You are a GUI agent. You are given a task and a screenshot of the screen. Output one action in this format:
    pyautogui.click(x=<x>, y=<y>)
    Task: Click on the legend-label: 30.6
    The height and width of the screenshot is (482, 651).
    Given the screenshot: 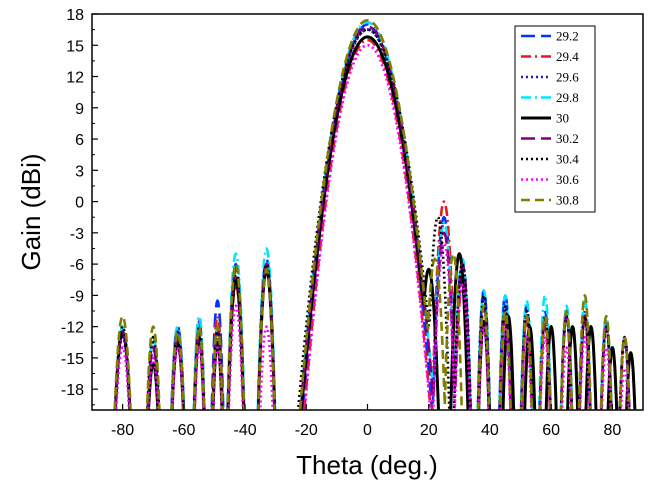 What is the action you would take?
    pyautogui.click(x=567, y=179)
    